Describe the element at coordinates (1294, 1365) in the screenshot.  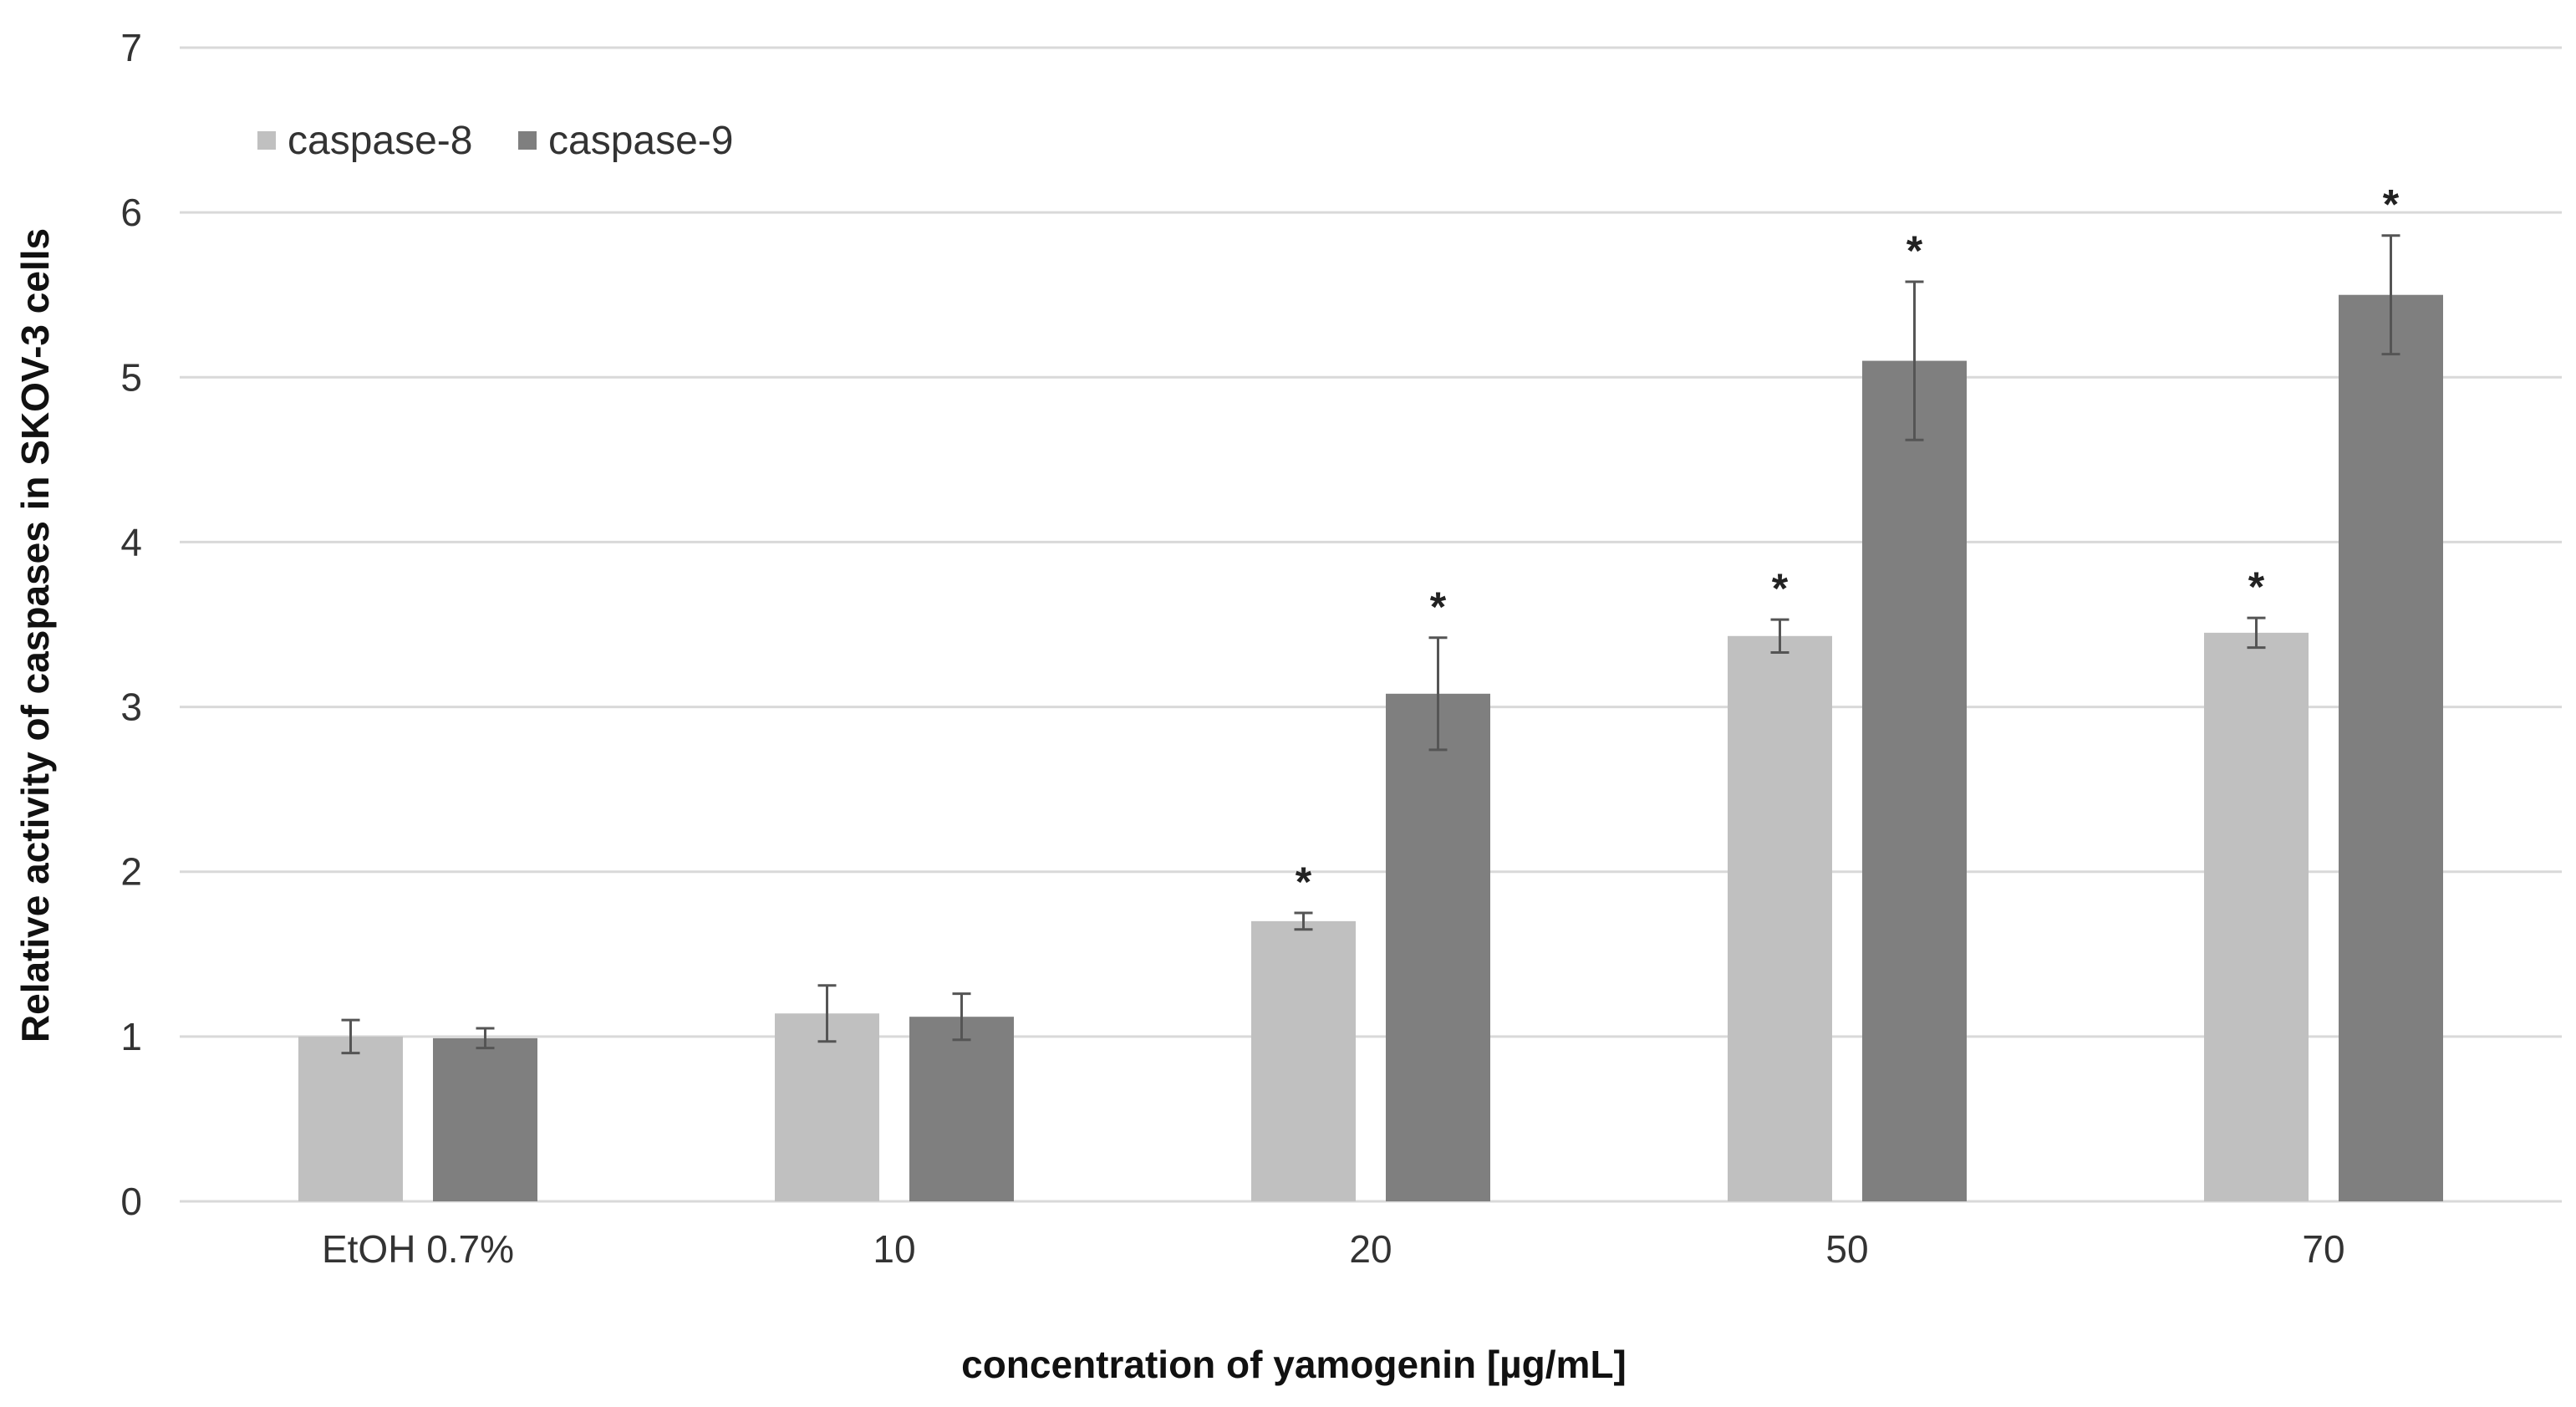
I see `x-axis-title: concentration of yamogenin [µg/mL]` at that location.